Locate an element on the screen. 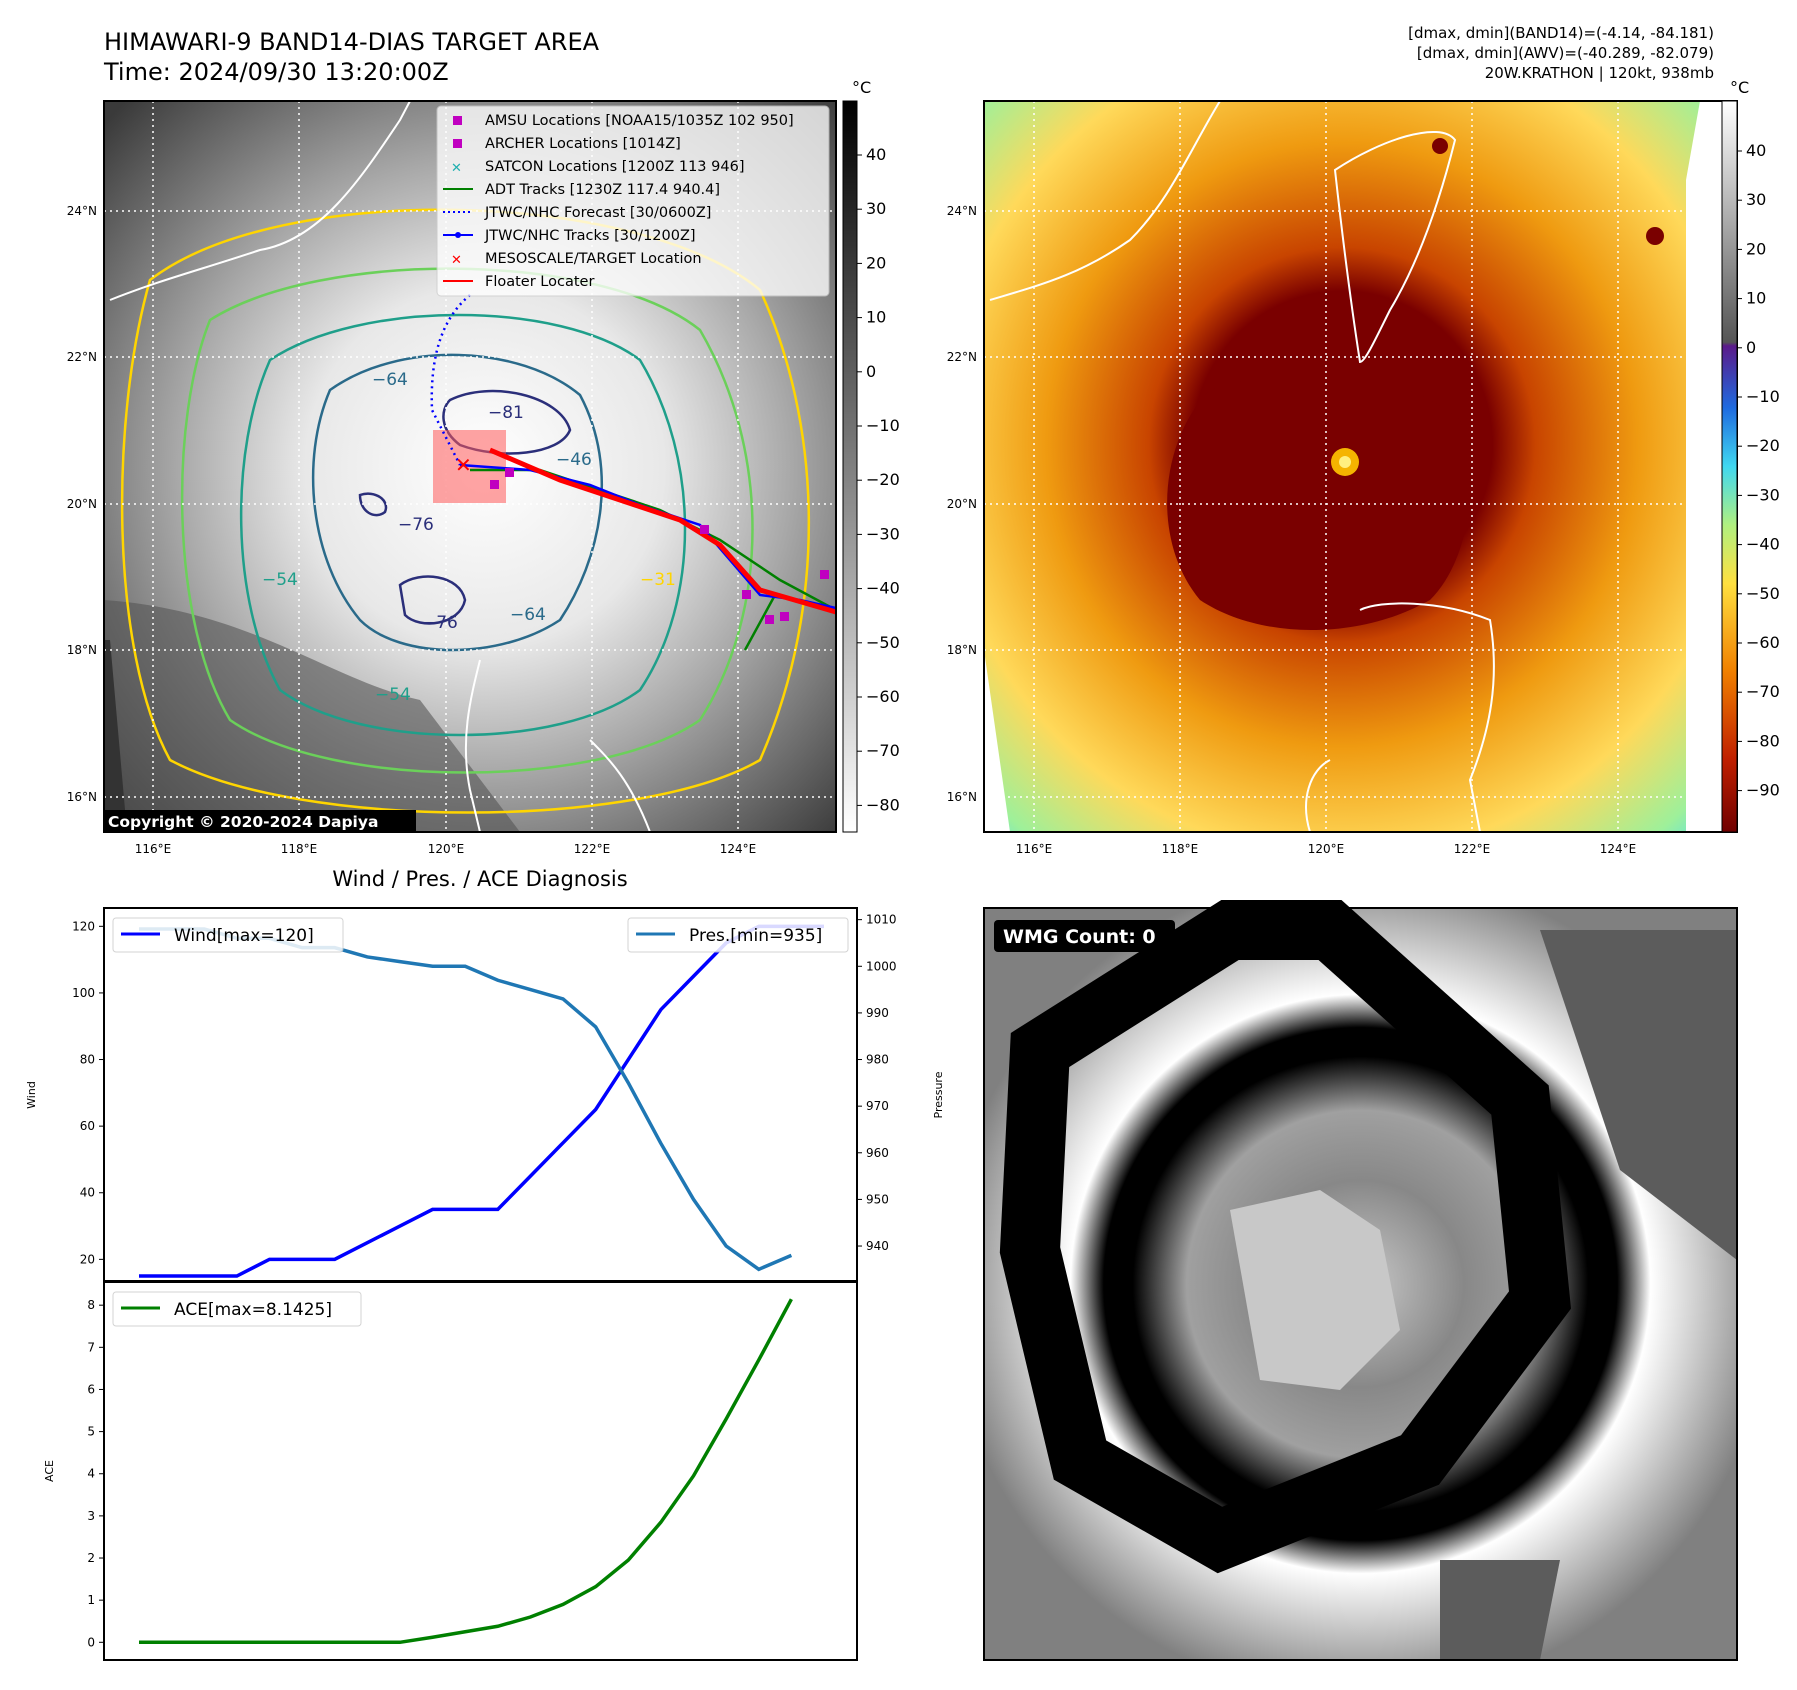  pressure-legend: Pres.[min=935] is located at coordinates (738, 935).